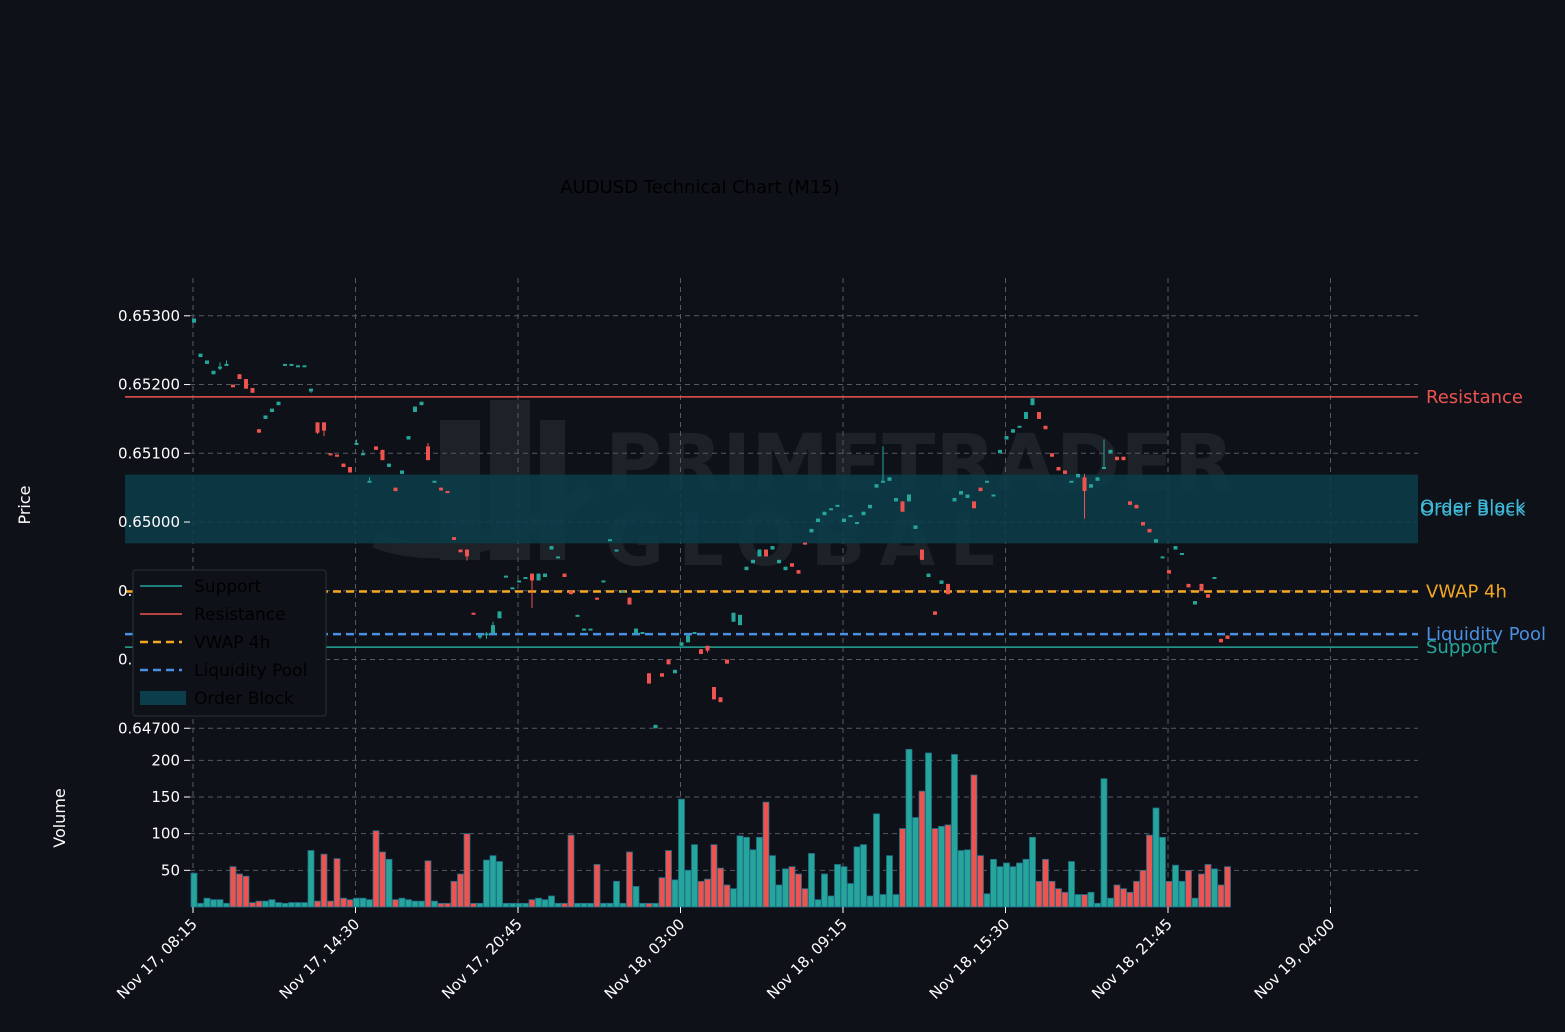 This screenshot has width=1565, height=1032. Describe the element at coordinates (59, 818) in the screenshot. I see `volume-axis-label: Volume` at that location.